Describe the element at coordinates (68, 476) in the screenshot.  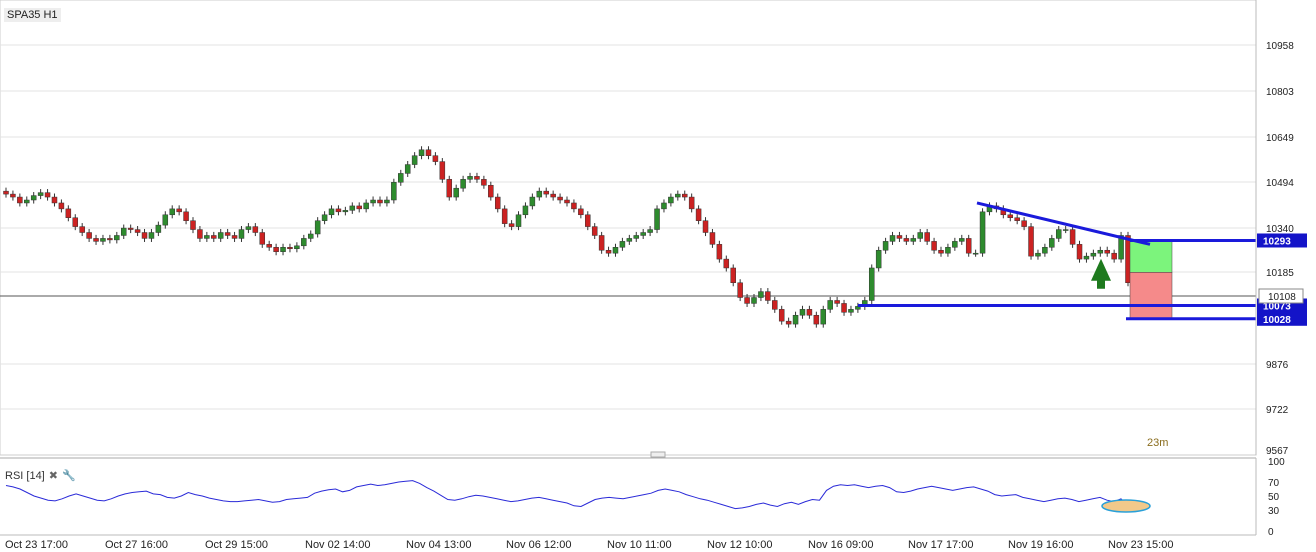
I see `wrench-icon: 🔧` at that location.